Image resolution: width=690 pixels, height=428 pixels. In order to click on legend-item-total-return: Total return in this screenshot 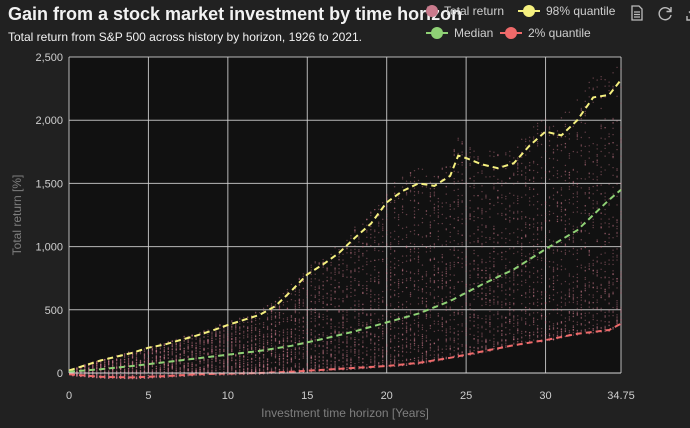, I will do `click(465, 11)`.